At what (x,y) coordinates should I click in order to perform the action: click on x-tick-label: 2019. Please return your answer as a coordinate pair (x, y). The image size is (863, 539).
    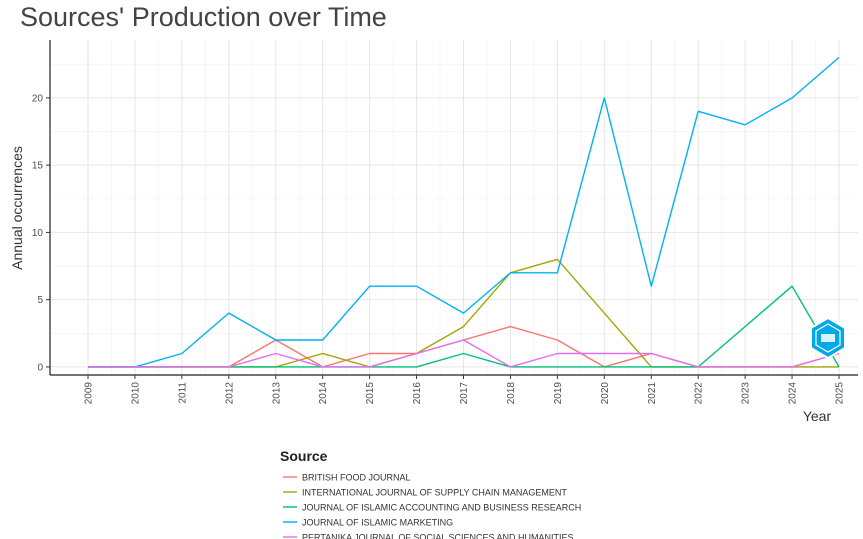
    Looking at the image, I should click on (558, 393).